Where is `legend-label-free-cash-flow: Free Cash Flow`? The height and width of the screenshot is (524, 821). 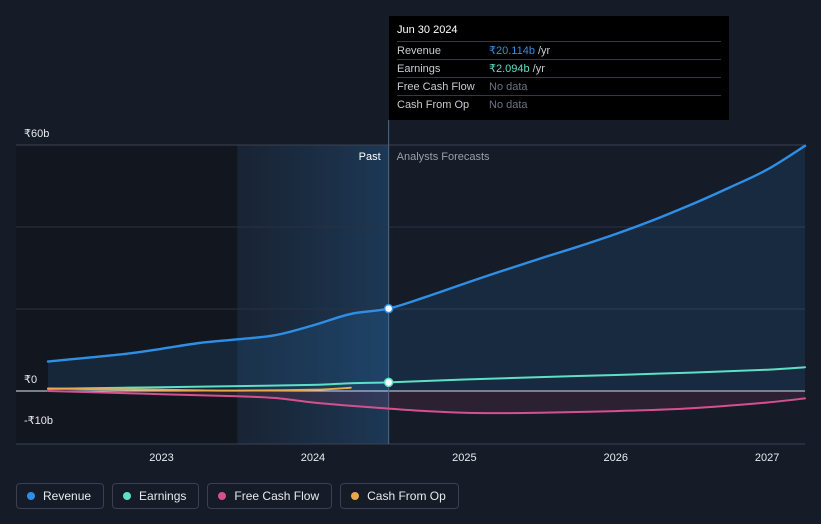 legend-label-free-cash-flow: Free Cash Flow is located at coordinates (277, 496).